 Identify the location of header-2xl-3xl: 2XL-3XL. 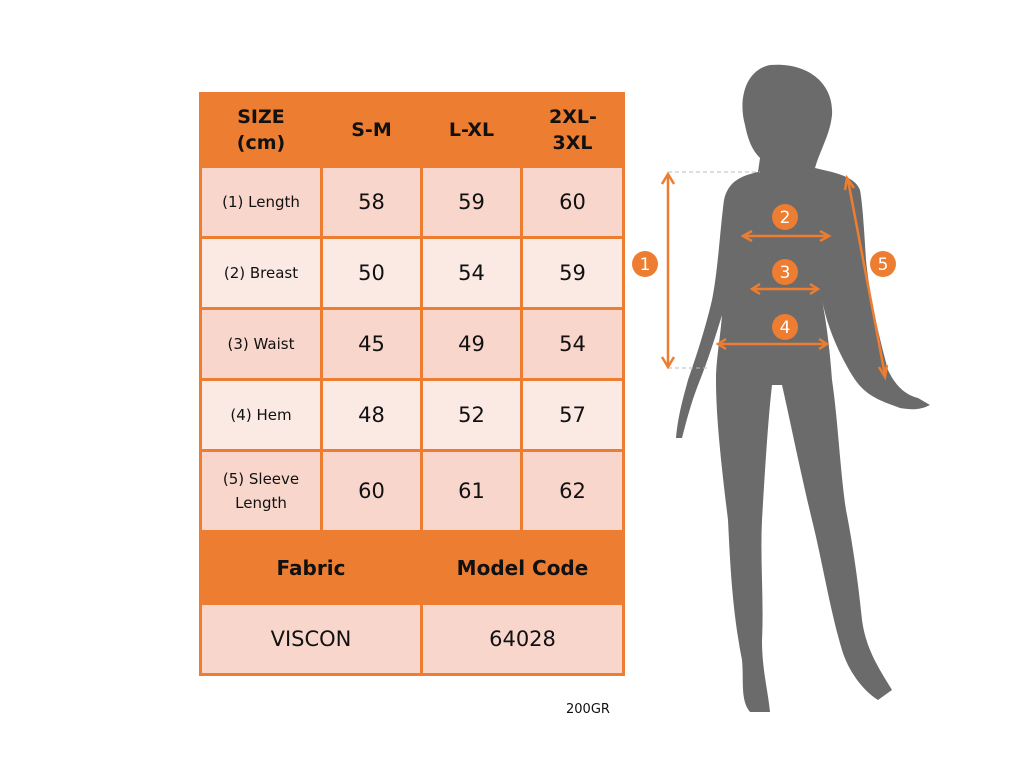
(572, 130).